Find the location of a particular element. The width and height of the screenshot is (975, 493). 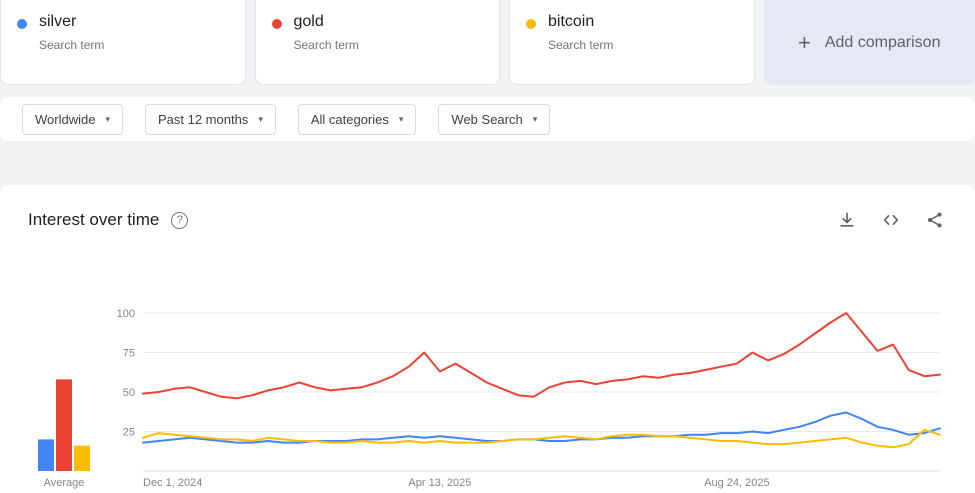

card-text: silver Search term is located at coordinates (71, 42).